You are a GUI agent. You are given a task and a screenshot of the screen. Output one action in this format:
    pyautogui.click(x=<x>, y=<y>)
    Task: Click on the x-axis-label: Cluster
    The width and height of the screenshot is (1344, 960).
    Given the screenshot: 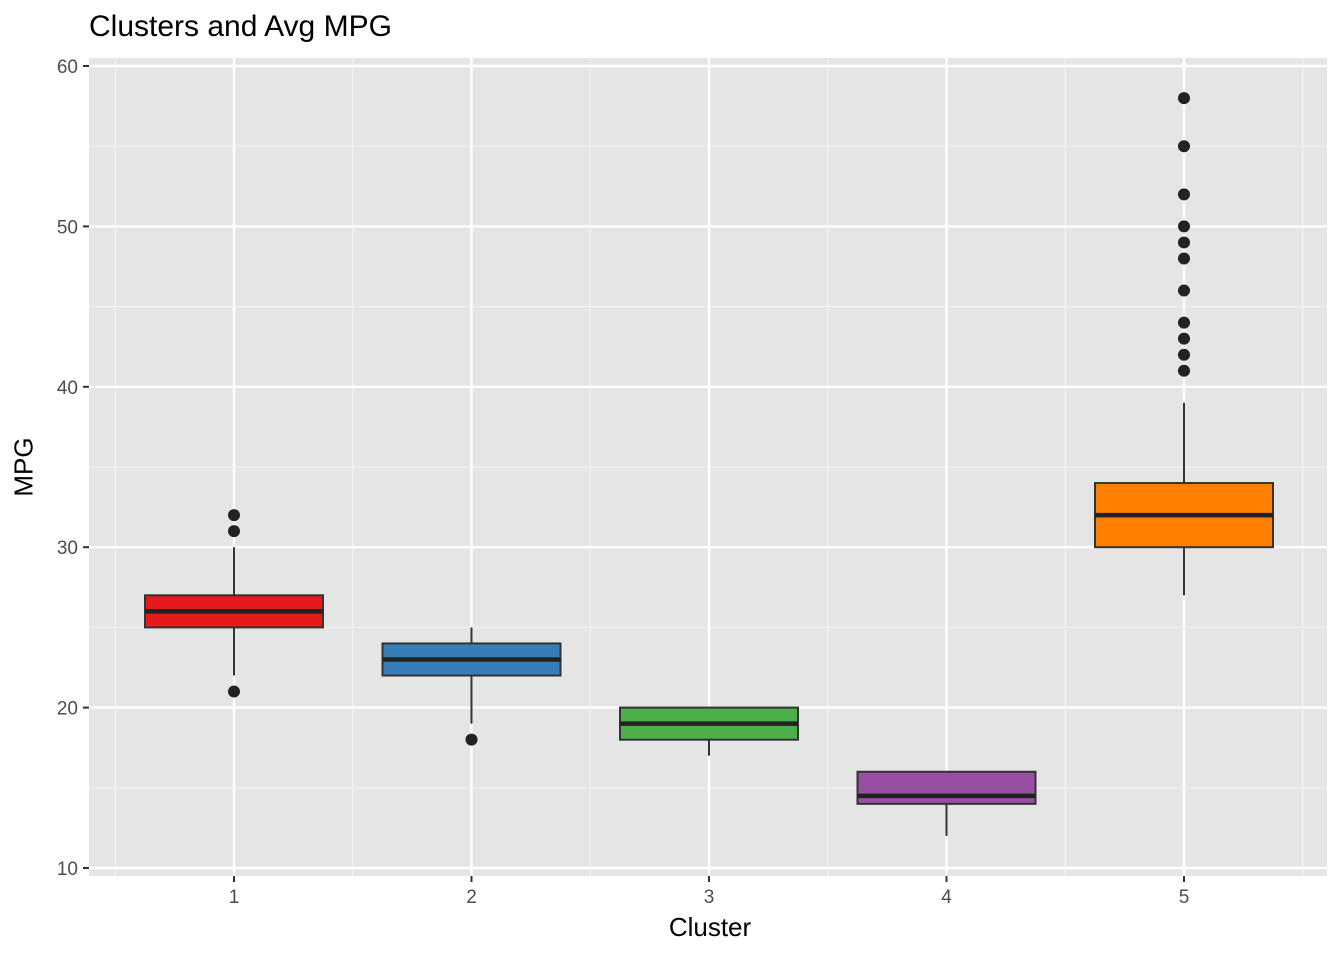 What is the action you would take?
    pyautogui.click(x=710, y=927)
    